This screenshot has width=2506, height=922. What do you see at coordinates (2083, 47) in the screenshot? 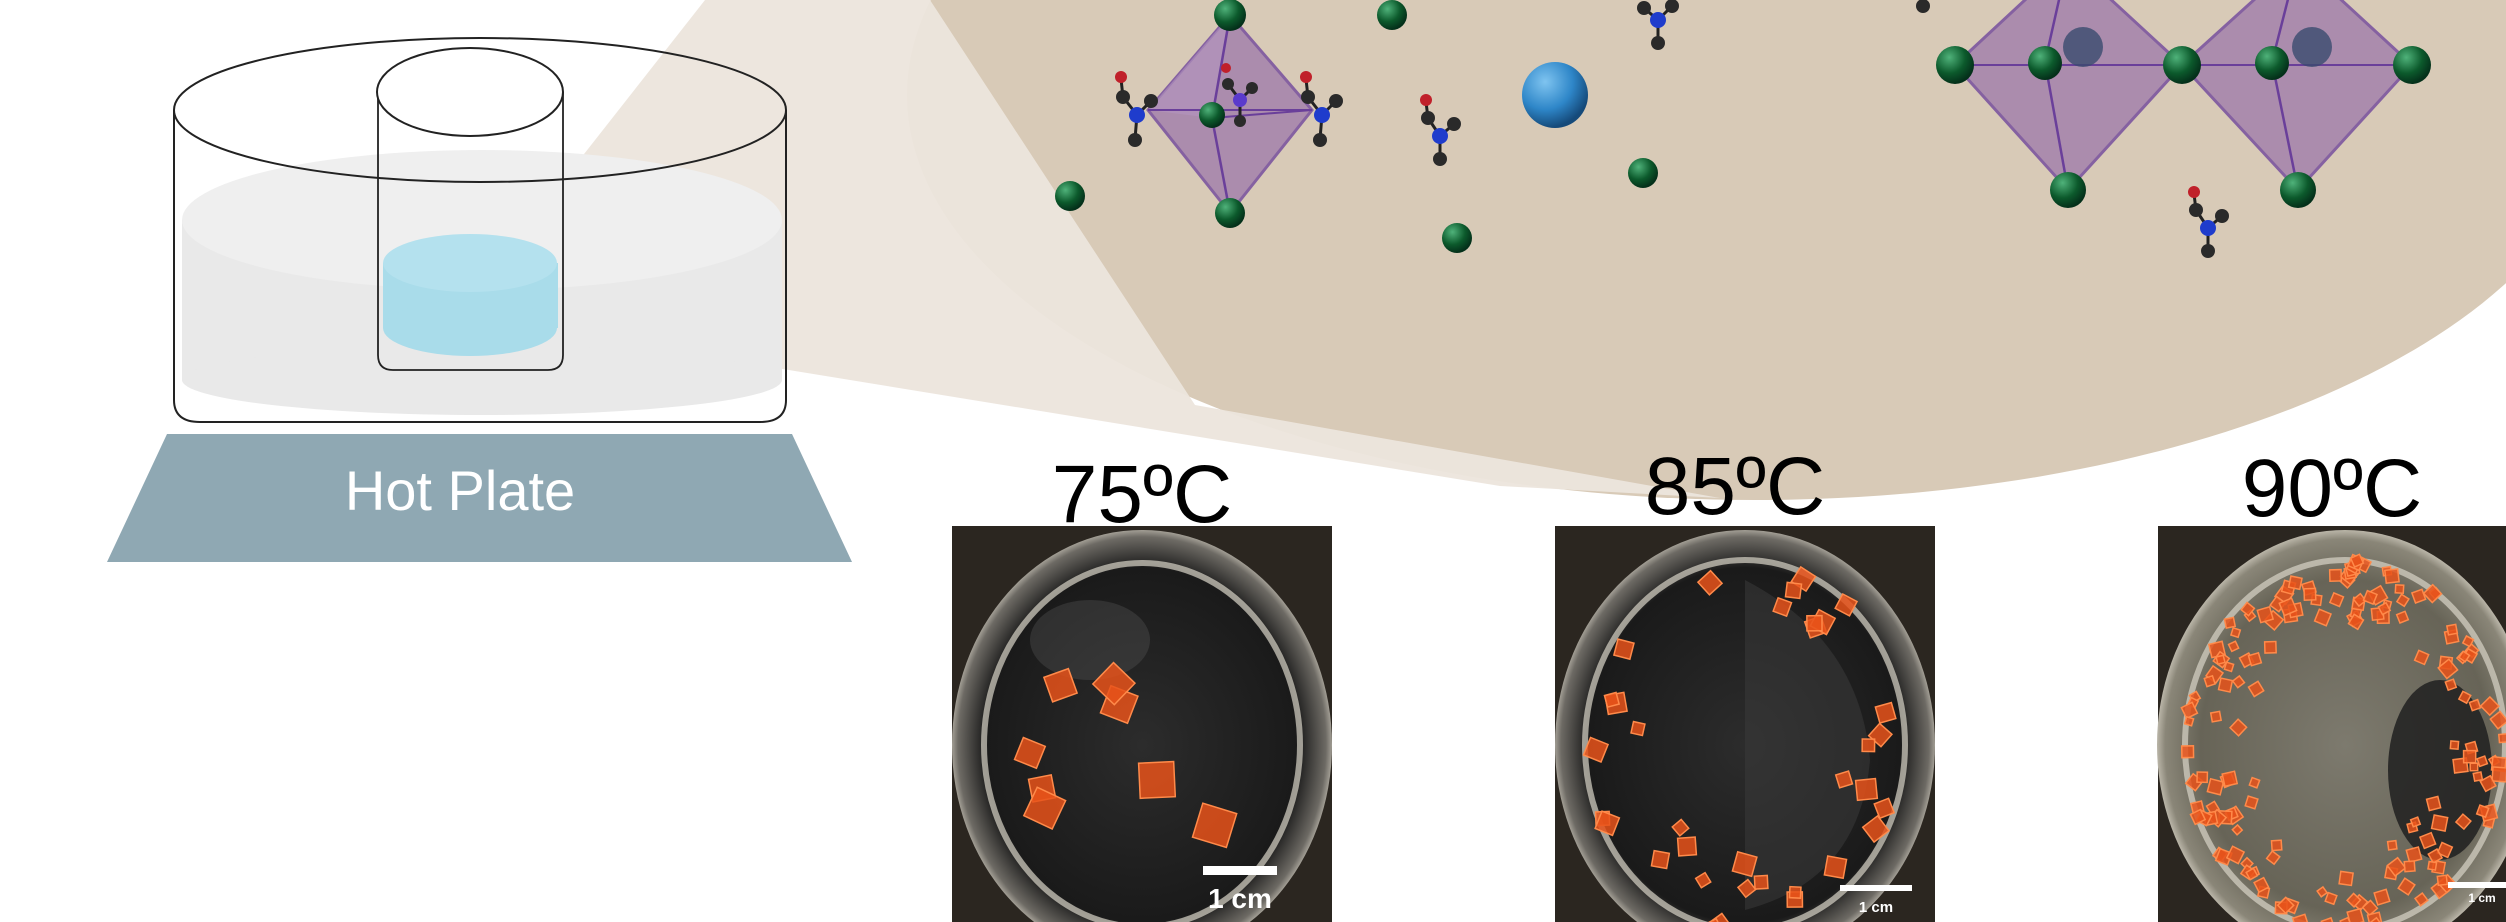
I see `metal-center-atom` at bounding box center [2083, 47].